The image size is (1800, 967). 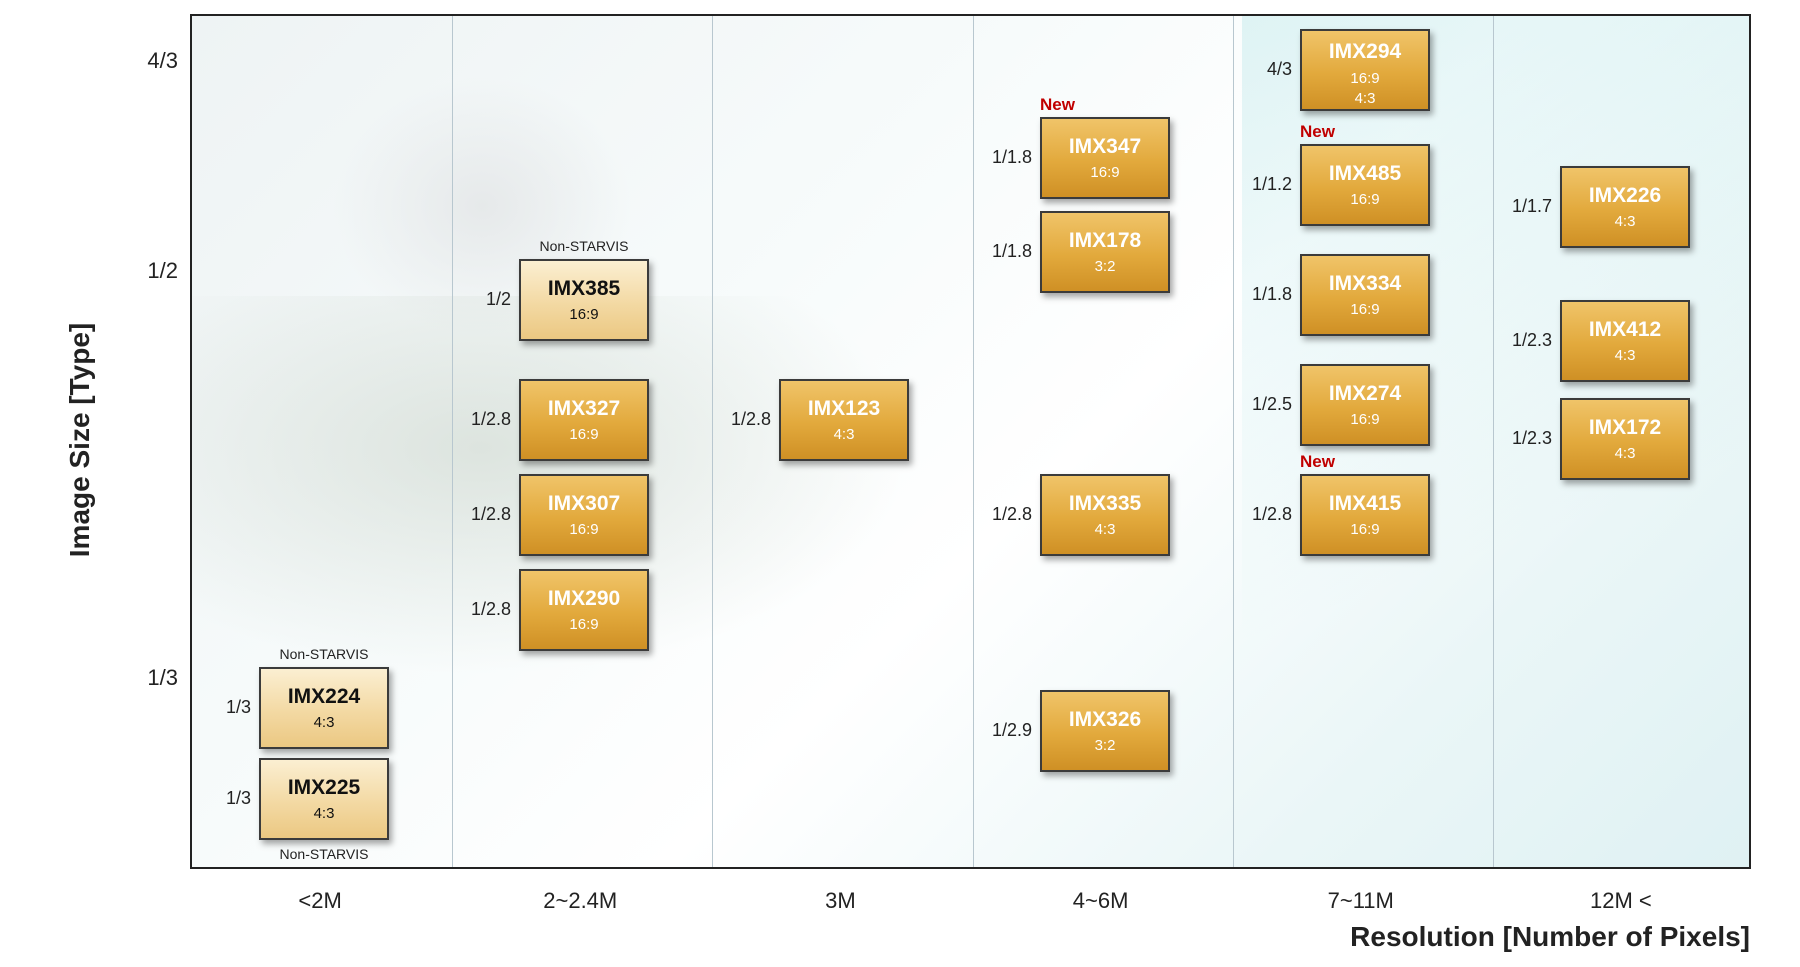 I want to click on sensor-size-label: 4/3, so click(x=1279, y=69).